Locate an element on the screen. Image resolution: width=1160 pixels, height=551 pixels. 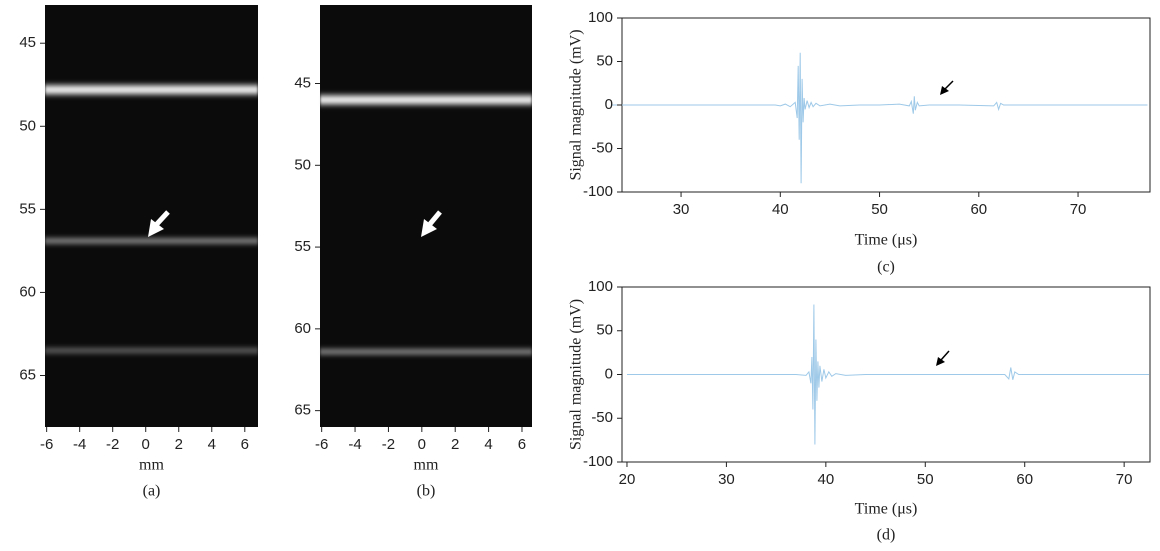
x-tick-label: 20 is located at coordinates (627, 479).